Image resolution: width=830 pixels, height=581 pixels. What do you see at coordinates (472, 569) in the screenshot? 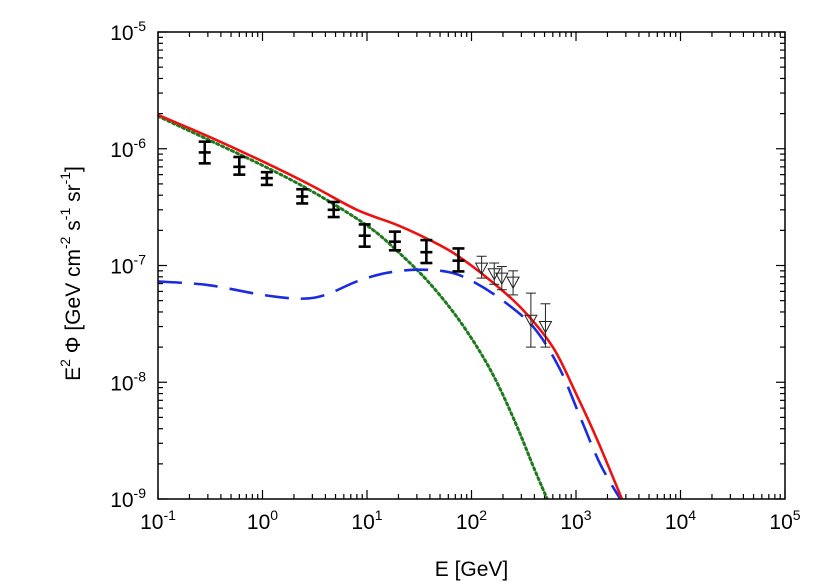
I see `x-axis-label: E [GeV]` at bounding box center [472, 569].